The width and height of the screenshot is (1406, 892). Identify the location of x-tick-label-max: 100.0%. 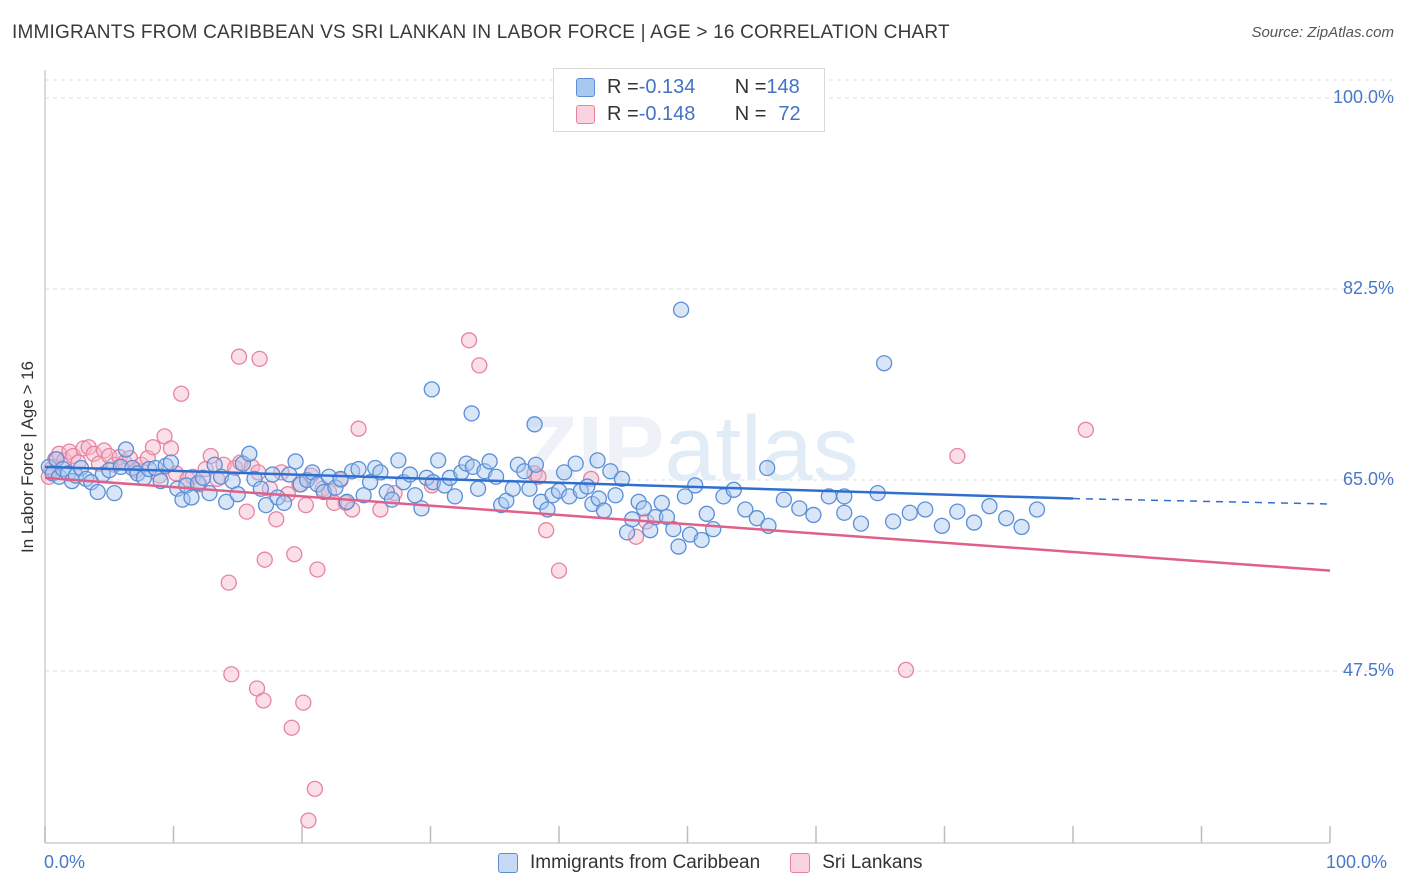
(1357, 862).